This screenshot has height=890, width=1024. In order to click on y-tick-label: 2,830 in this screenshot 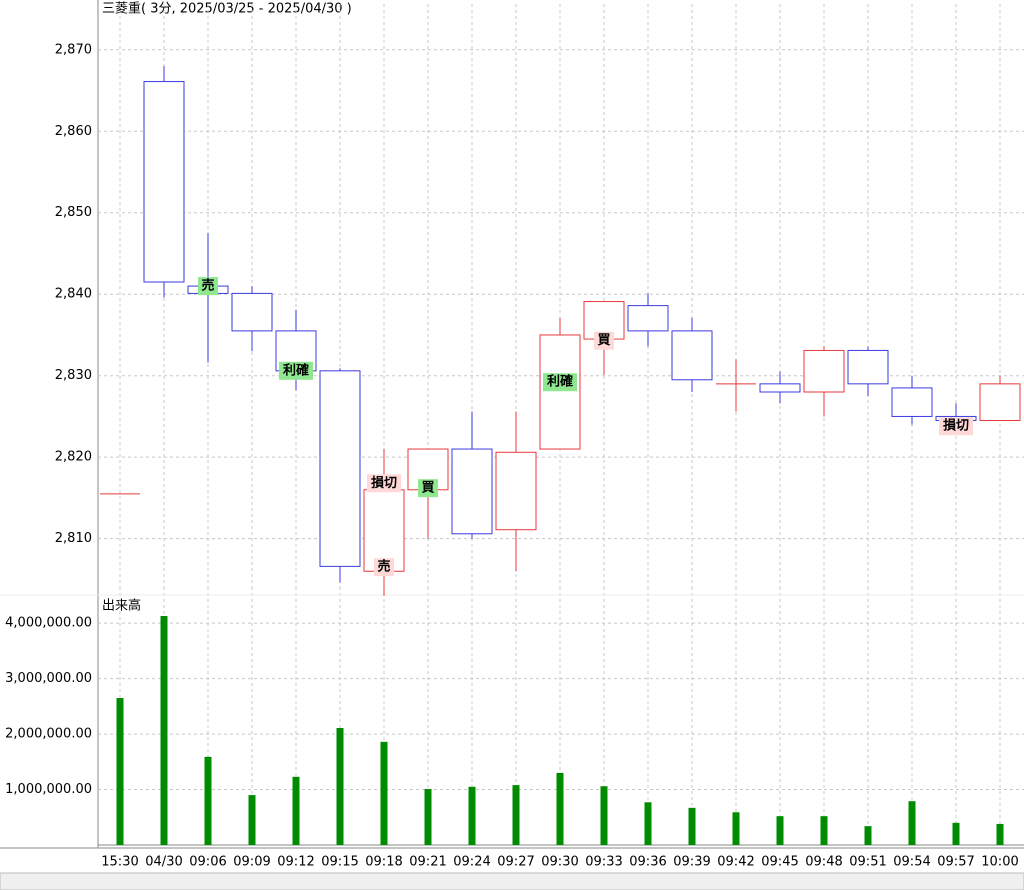, I will do `click(73, 375)`.